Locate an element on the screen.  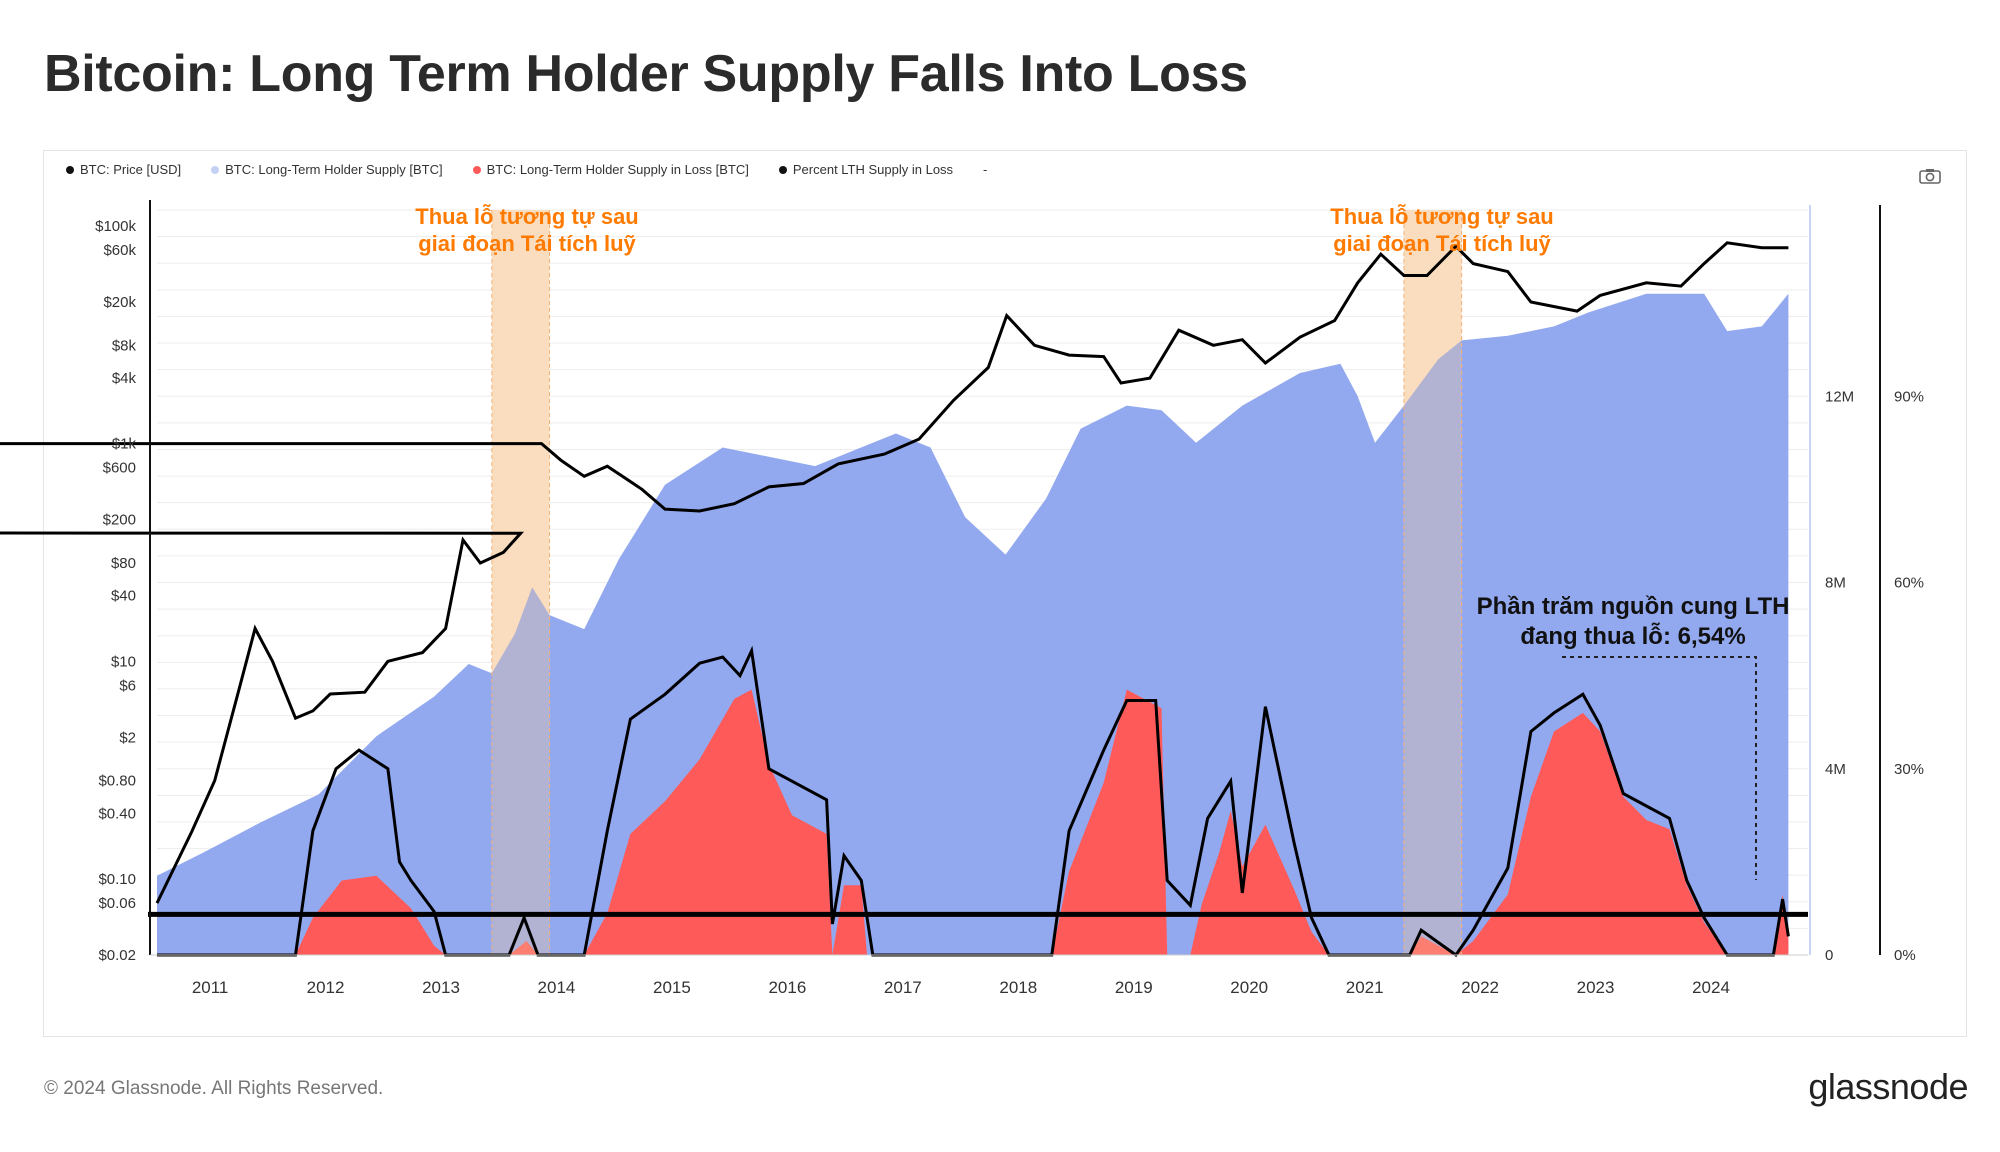
y-axis-percent-labels: 90% 60% 30% 0% is located at coordinates (1909, 676).